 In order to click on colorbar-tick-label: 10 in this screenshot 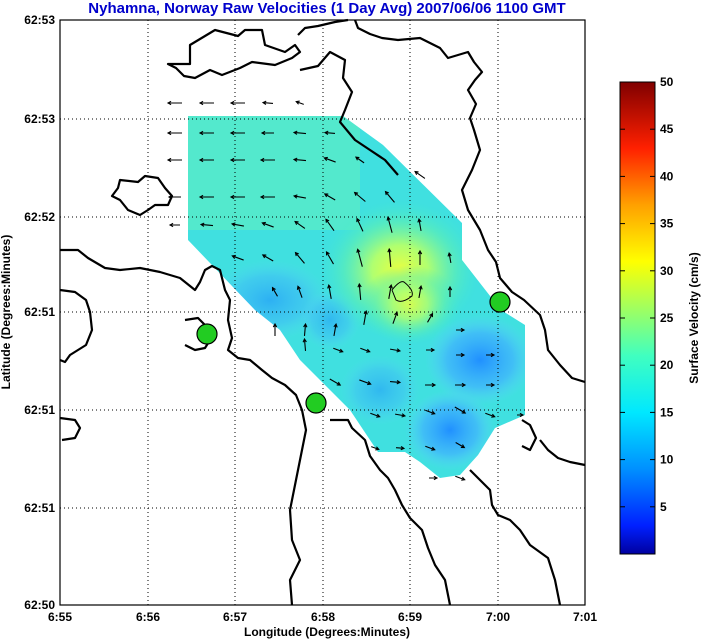, I will do `click(667, 460)`.